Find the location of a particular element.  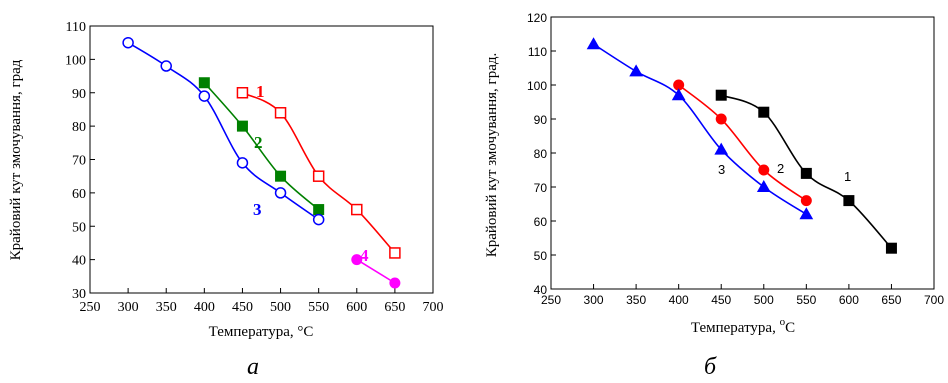

panel-b-y-tick-label: 80 is located at coordinates (541, 154).